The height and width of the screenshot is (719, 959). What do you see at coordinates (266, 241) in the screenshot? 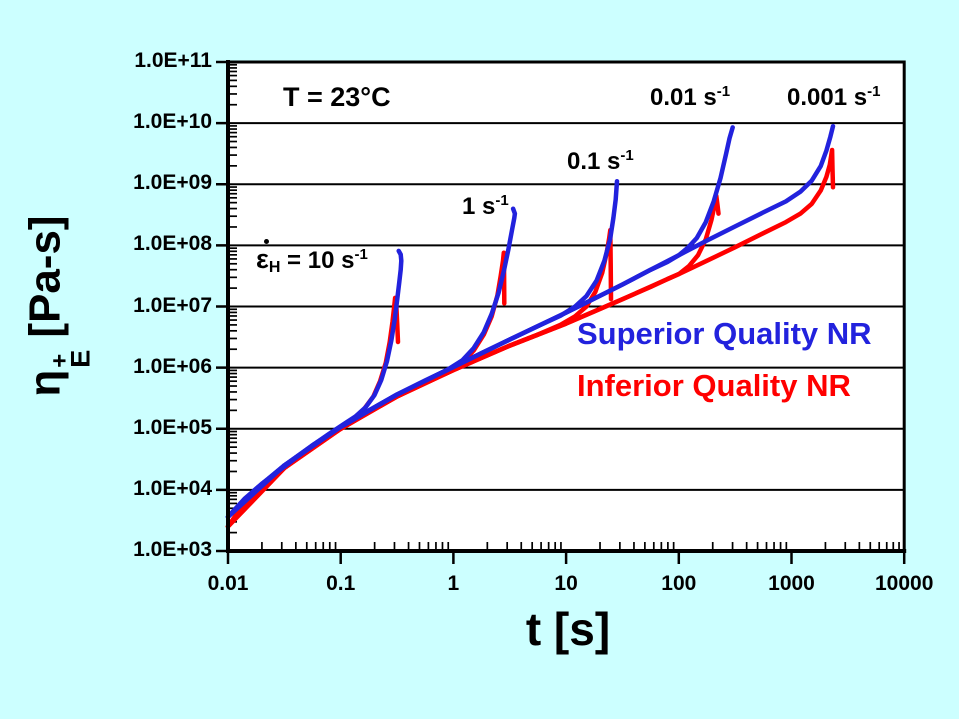
I see `epsilon-dot-icon` at bounding box center [266, 241].